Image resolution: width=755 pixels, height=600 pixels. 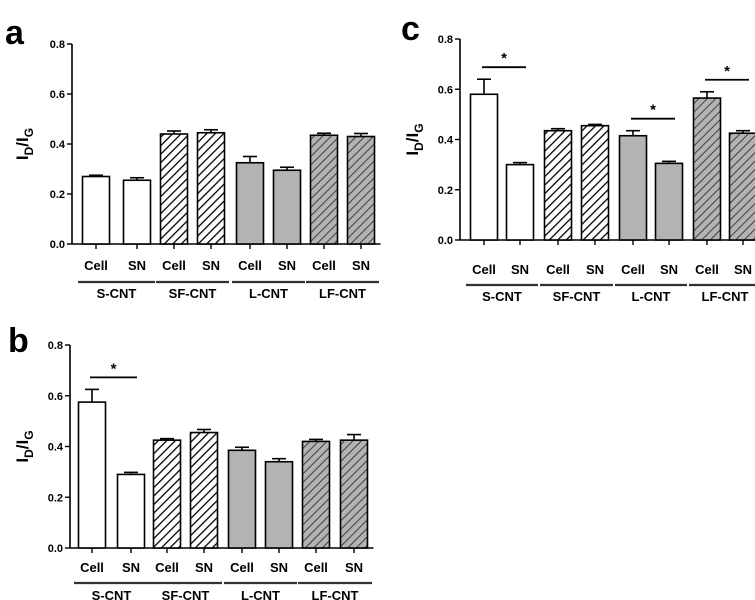 What do you see at coordinates (410, 29) in the screenshot?
I see `panel-letter: c` at bounding box center [410, 29].